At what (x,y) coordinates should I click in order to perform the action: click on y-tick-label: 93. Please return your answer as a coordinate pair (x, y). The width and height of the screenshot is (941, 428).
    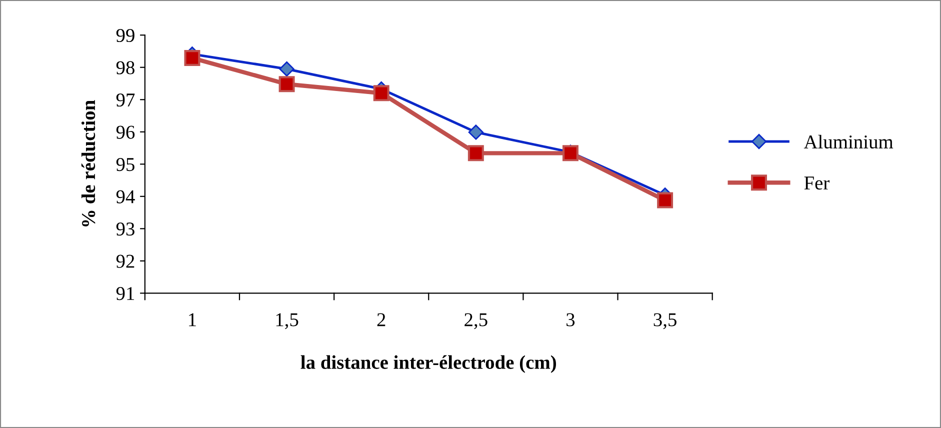
    Looking at the image, I should click on (125, 229).